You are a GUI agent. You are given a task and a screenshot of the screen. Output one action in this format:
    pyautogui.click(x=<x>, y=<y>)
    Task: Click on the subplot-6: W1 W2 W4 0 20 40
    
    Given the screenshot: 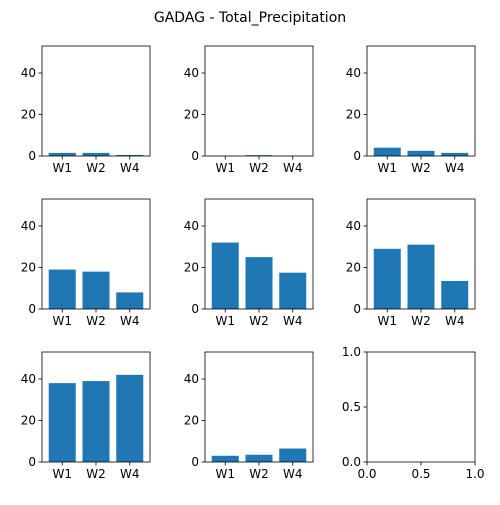 What is the action you would take?
    pyautogui.click(x=410, y=263)
    